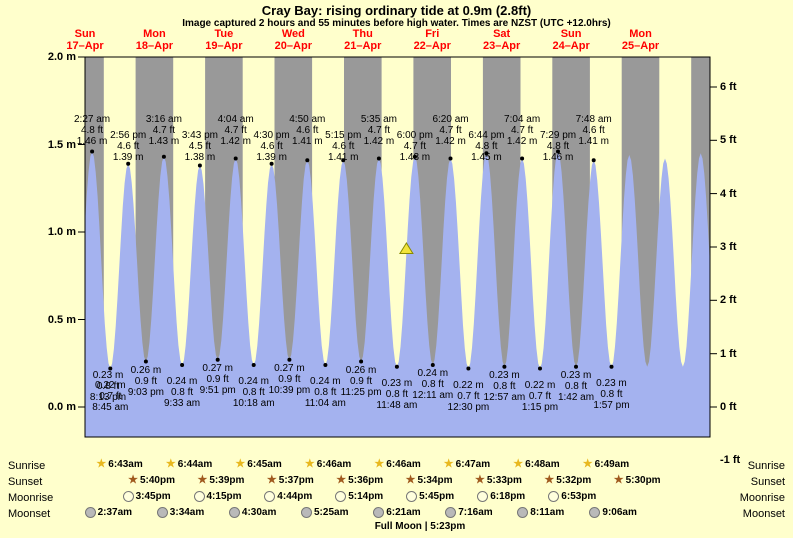  What do you see at coordinates (593, 130) in the screenshot?
I see `high-tide-label: 7:48 am 4.6 ft 1.41 m` at bounding box center [593, 130].